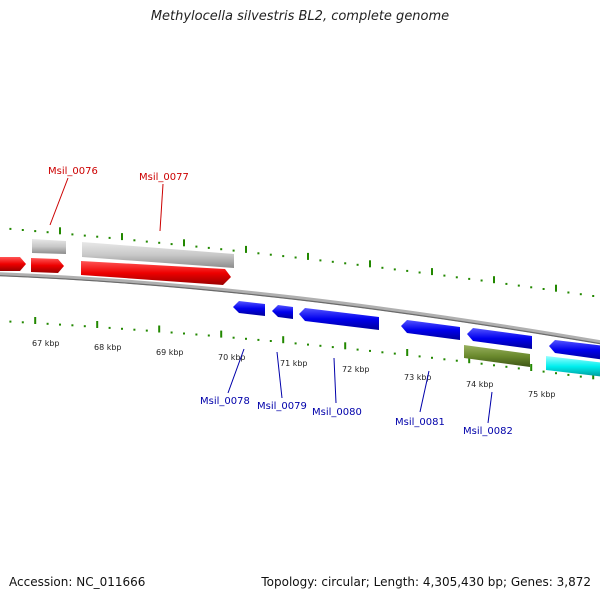  Describe the element at coordinates (356, 369) in the screenshot. I see `scale-label: 72 kbp` at that location.